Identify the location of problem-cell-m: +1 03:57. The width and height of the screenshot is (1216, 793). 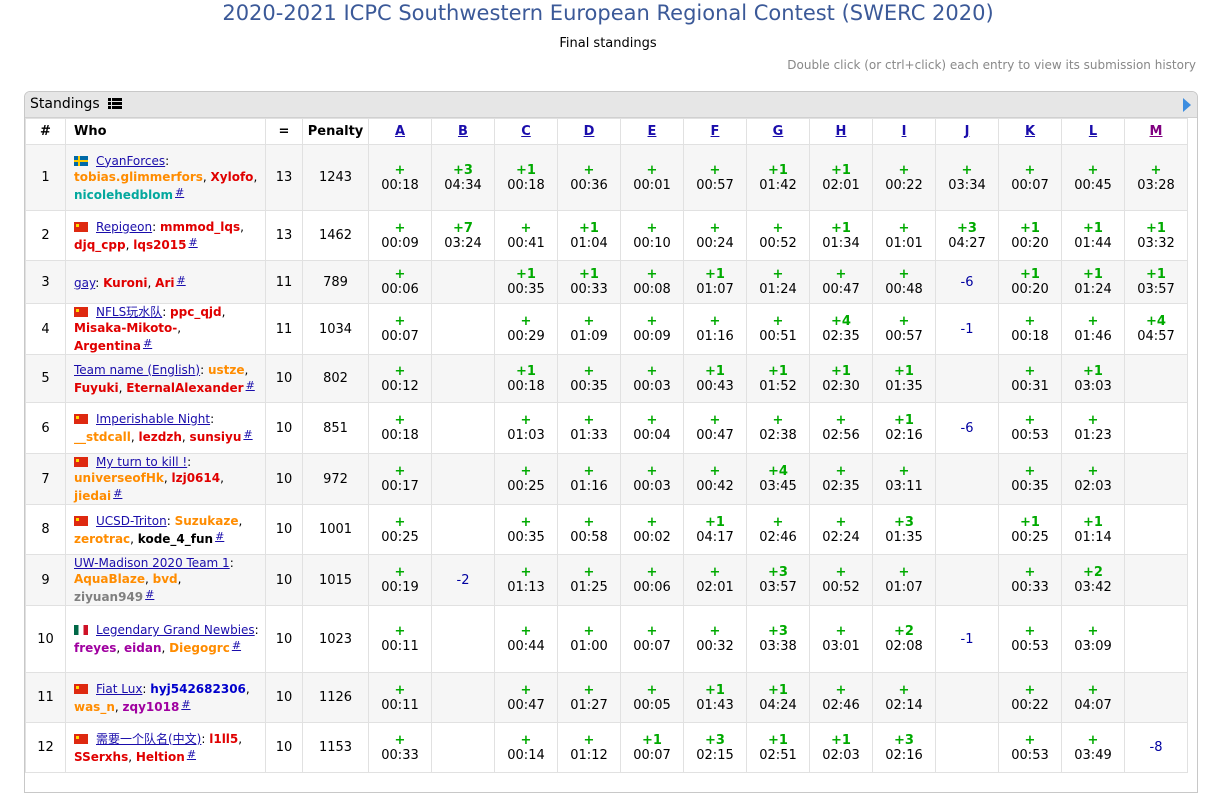
(1156, 282).